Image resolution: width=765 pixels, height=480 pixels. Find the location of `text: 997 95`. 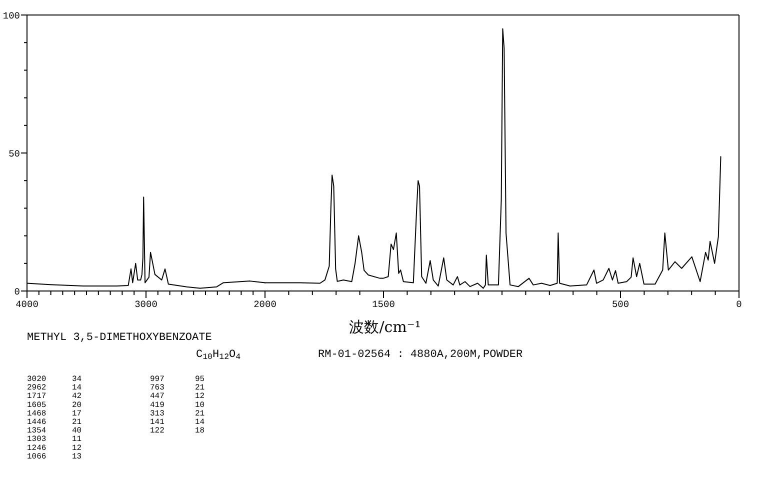

text: 997 95 is located at coordinates (177, 379).